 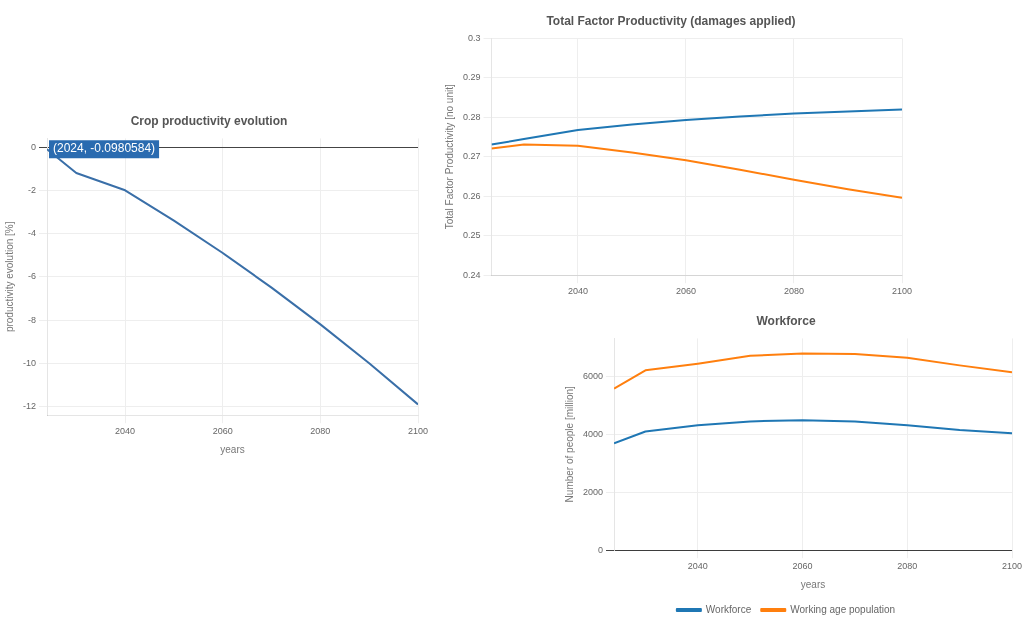 I want to click on y-tick-label: -12, so click(x=29, y=406).